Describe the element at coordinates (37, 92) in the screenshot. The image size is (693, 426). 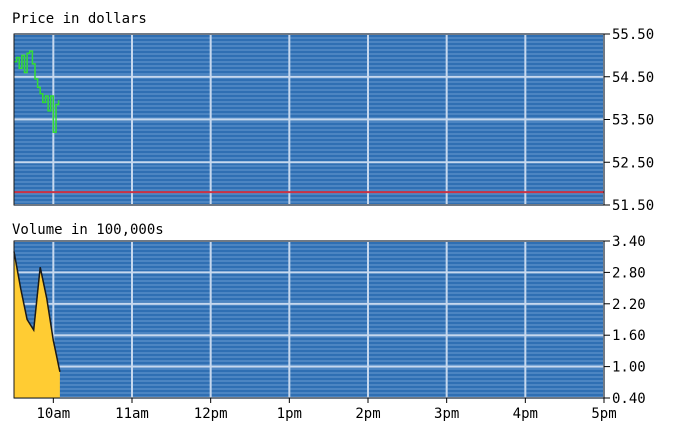
I see `price-line` at that location.